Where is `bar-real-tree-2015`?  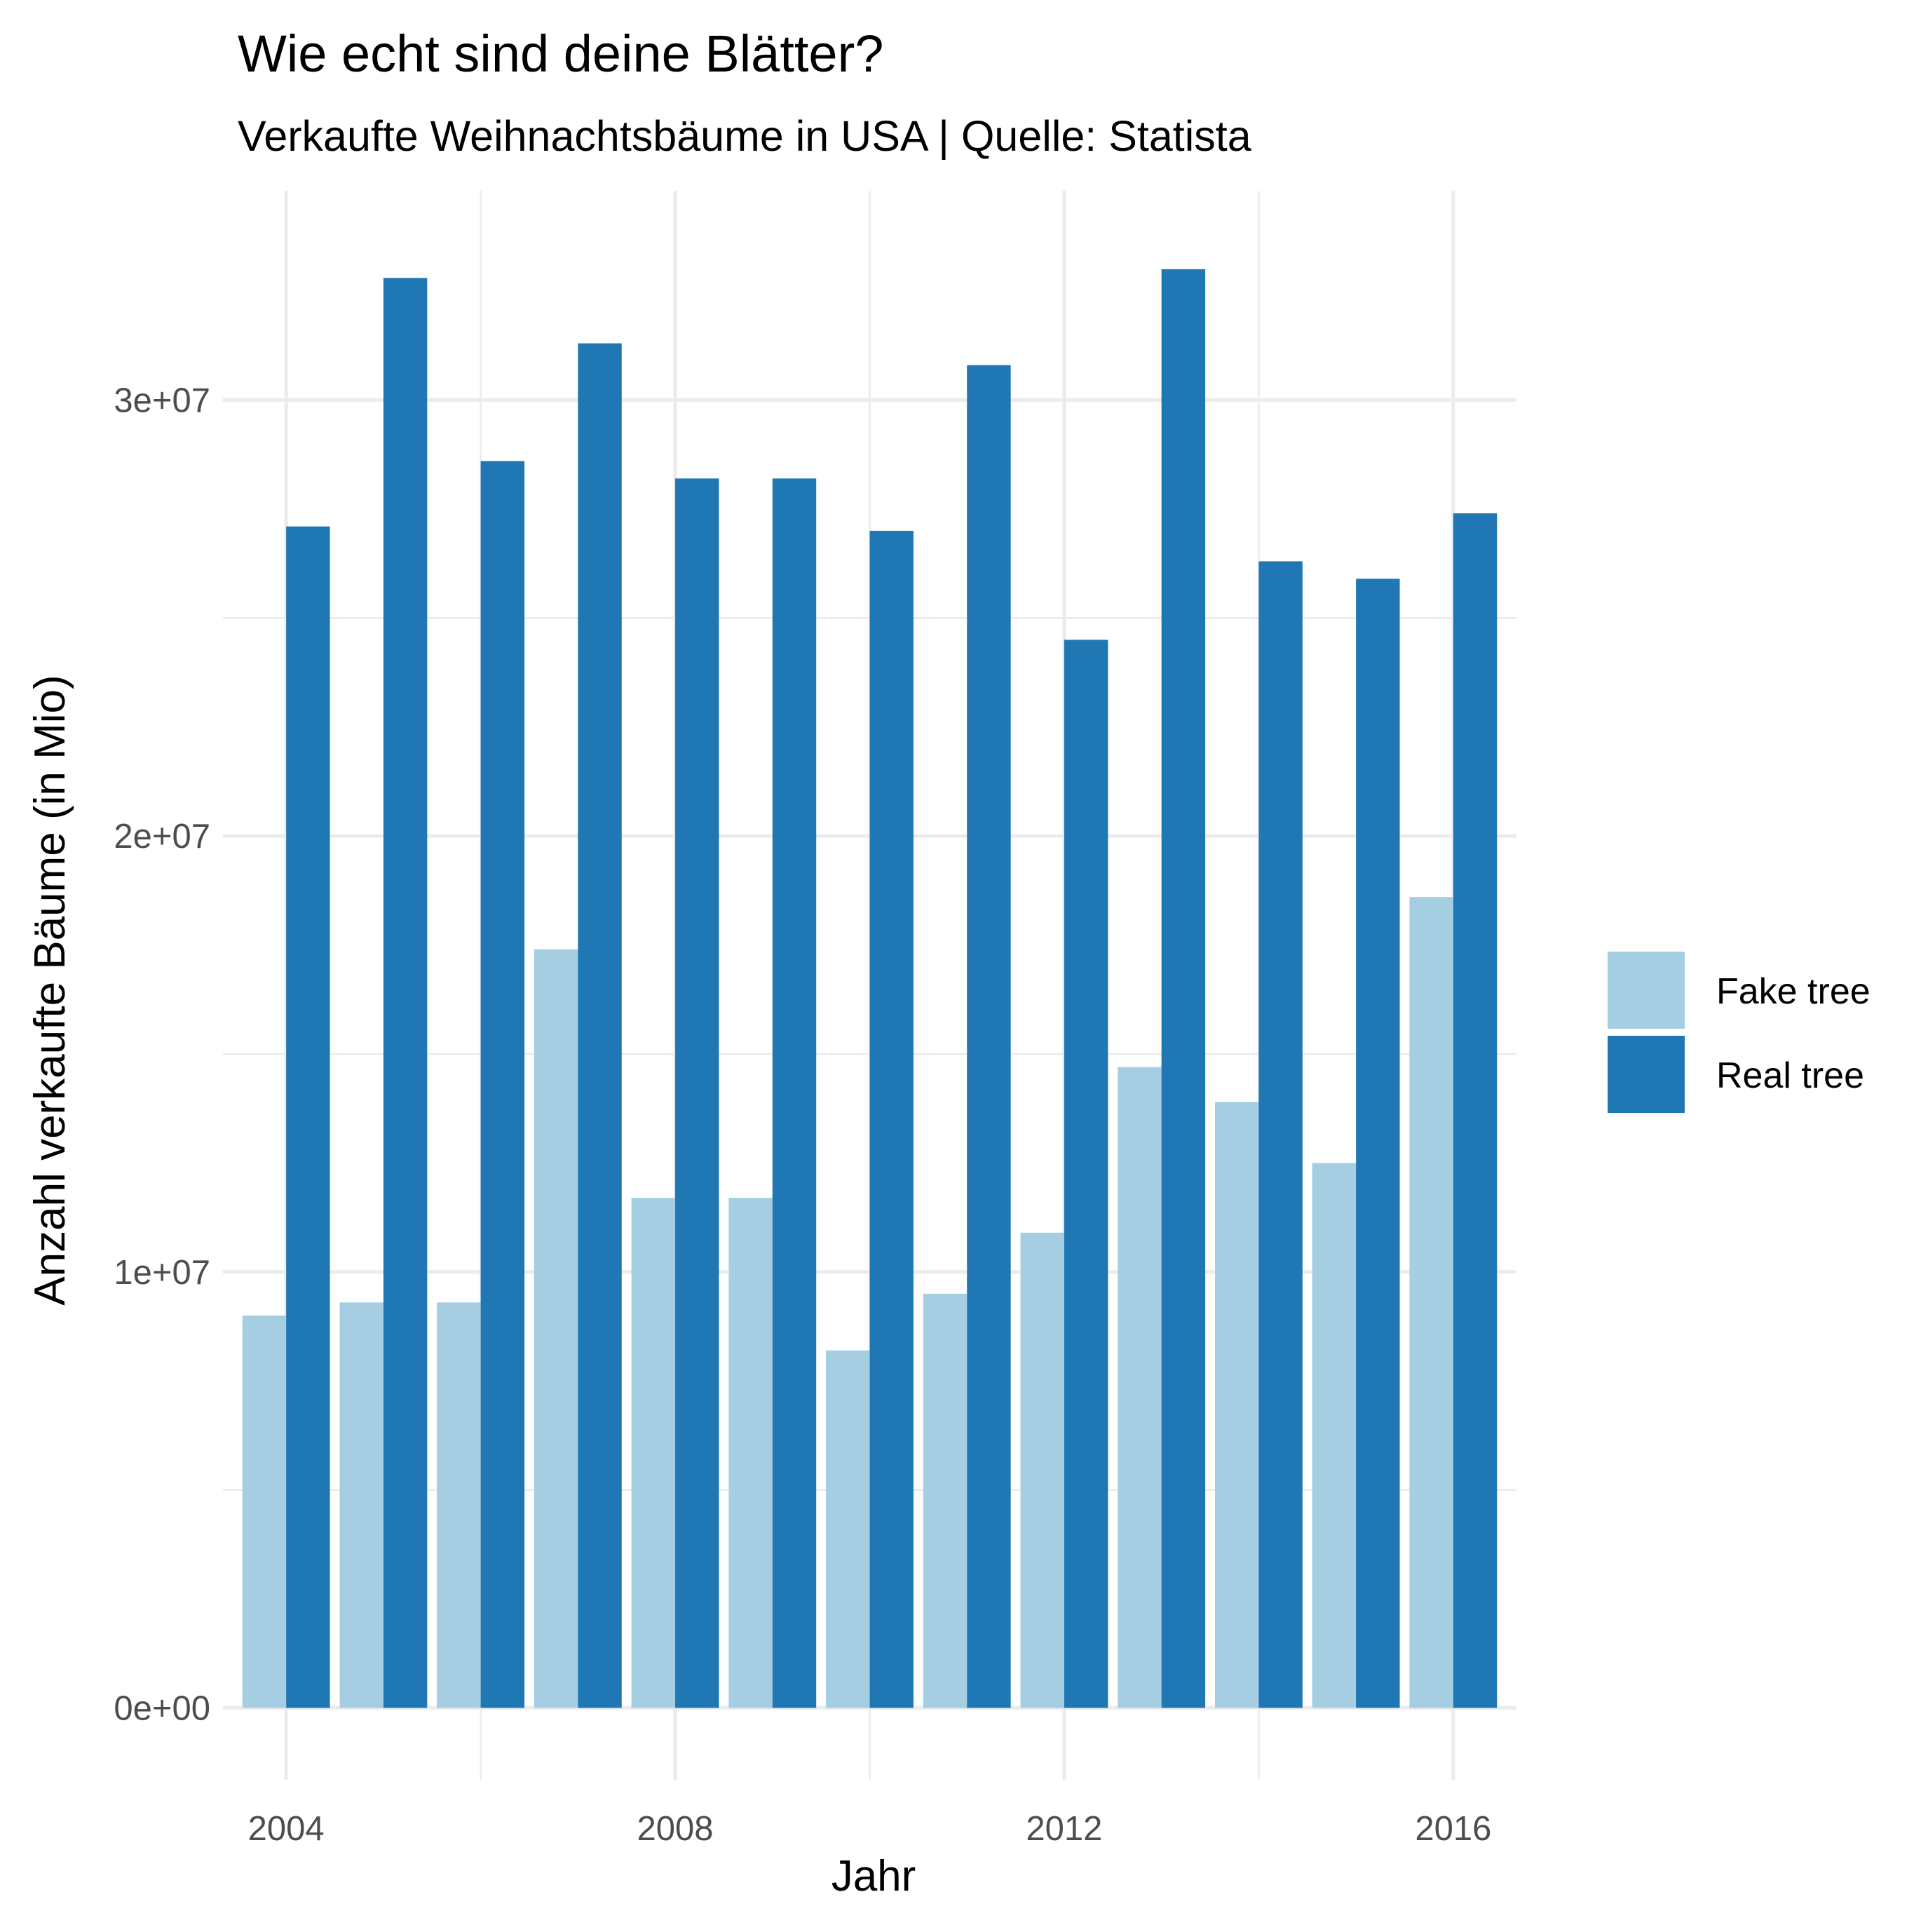 bar-real-tree-2015 is located at coordinates (1378, 1143).